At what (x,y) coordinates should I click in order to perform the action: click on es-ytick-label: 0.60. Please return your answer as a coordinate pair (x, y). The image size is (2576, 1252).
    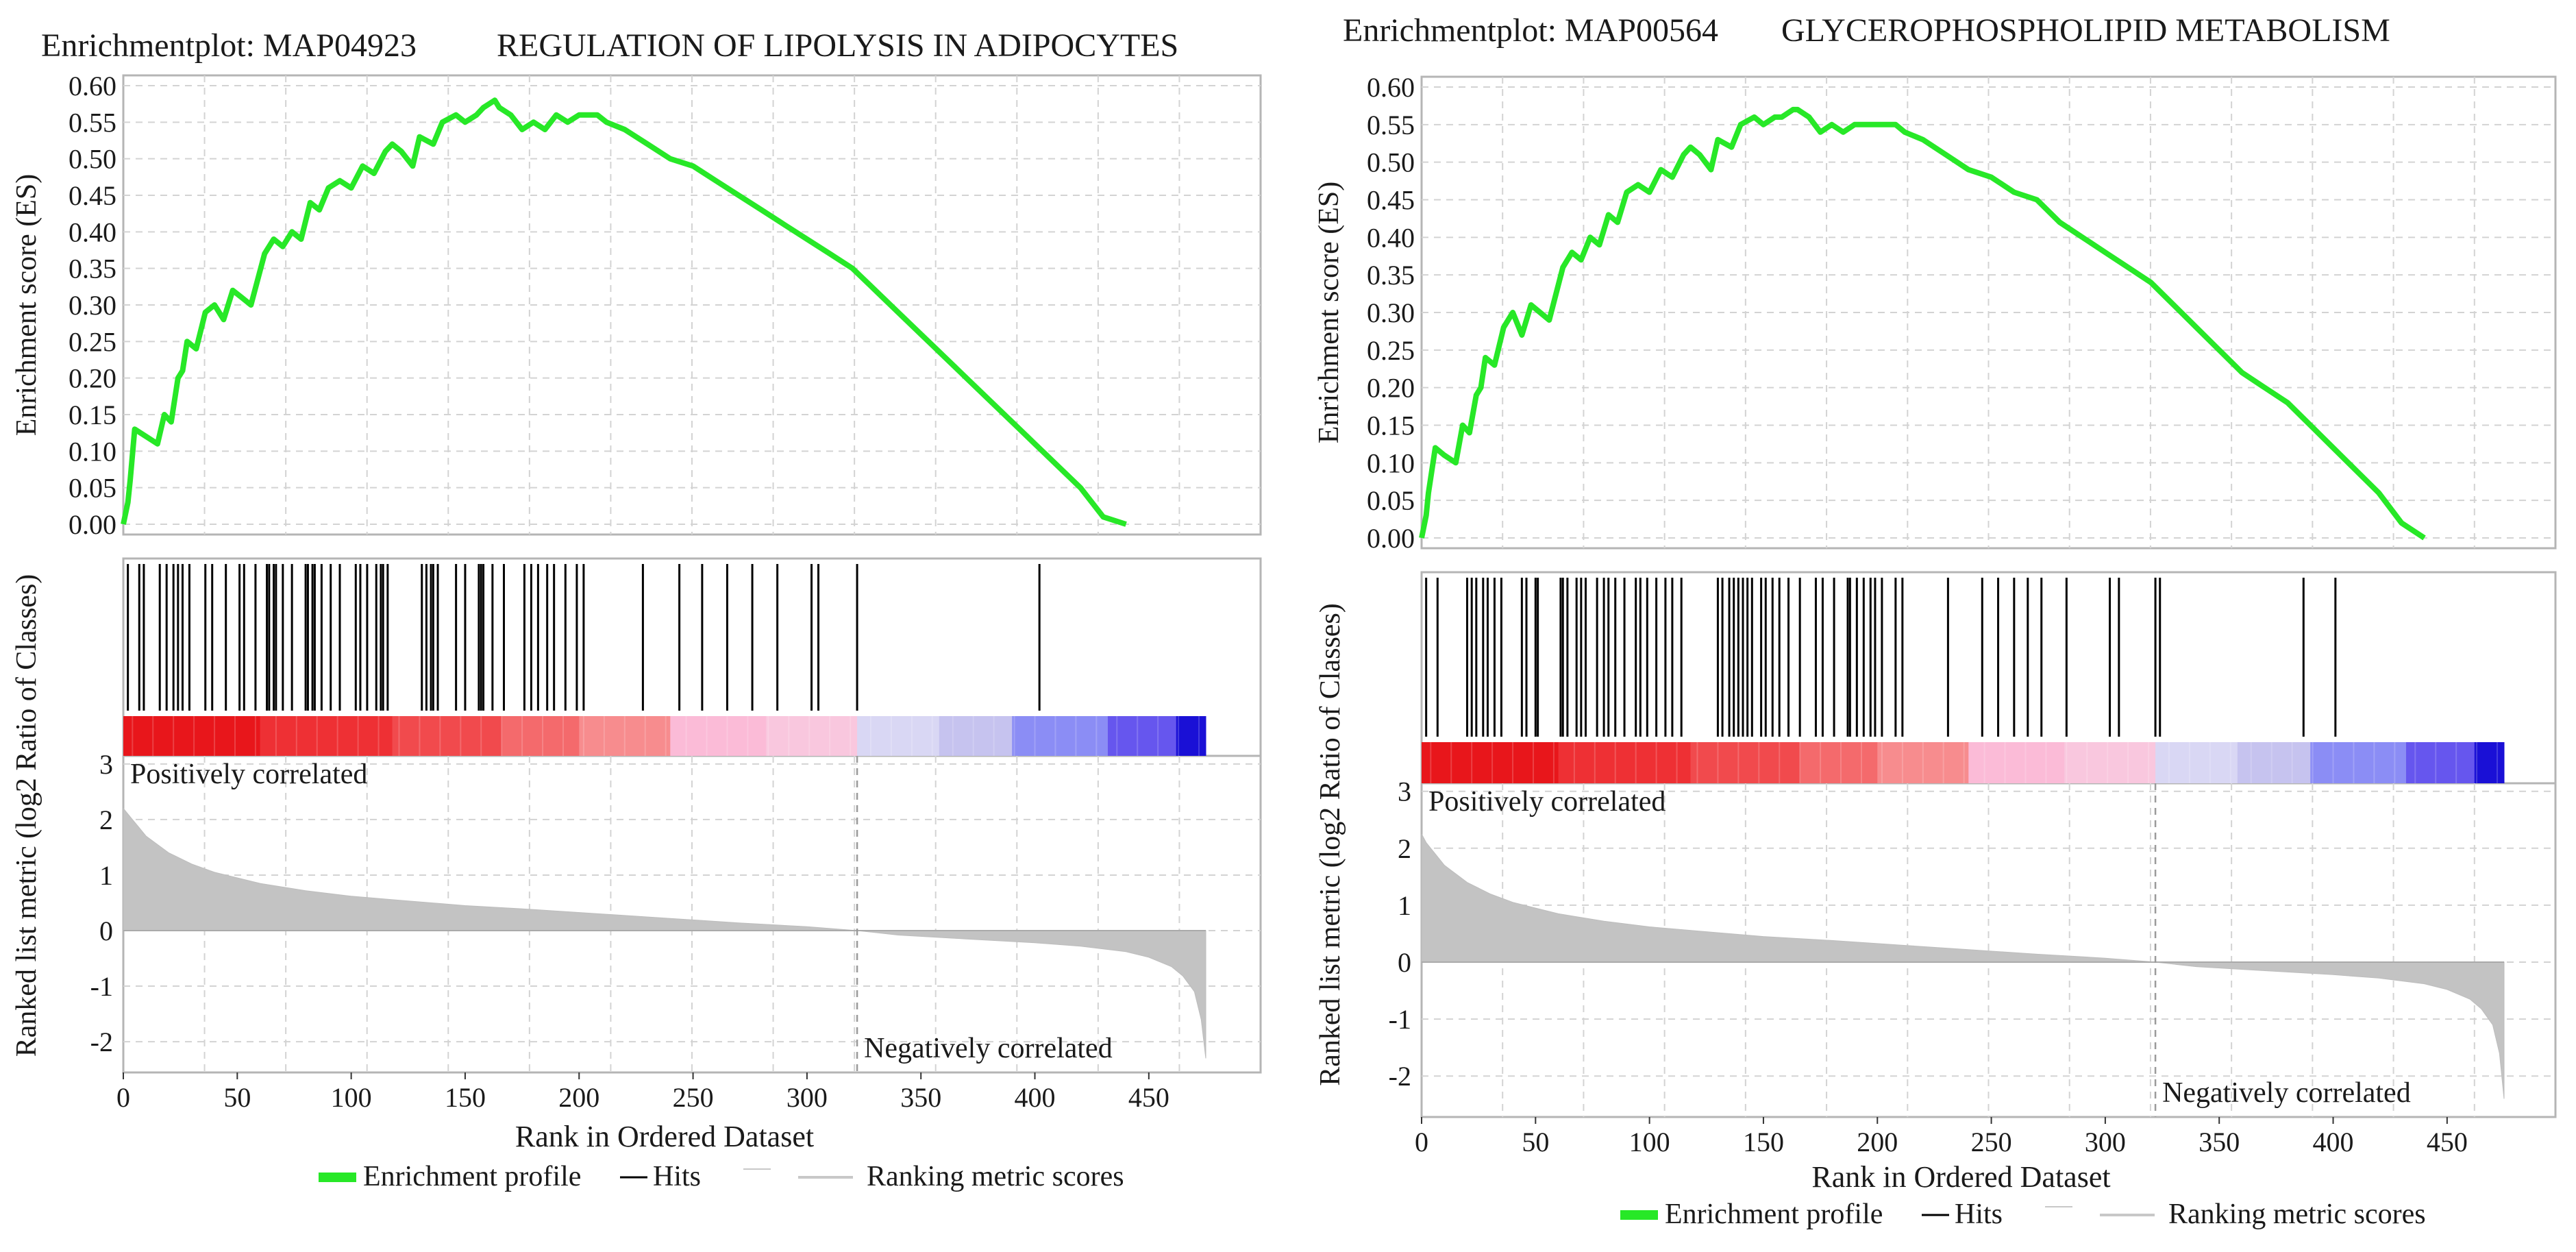
    Looking at the image, I should click on (92, 86).